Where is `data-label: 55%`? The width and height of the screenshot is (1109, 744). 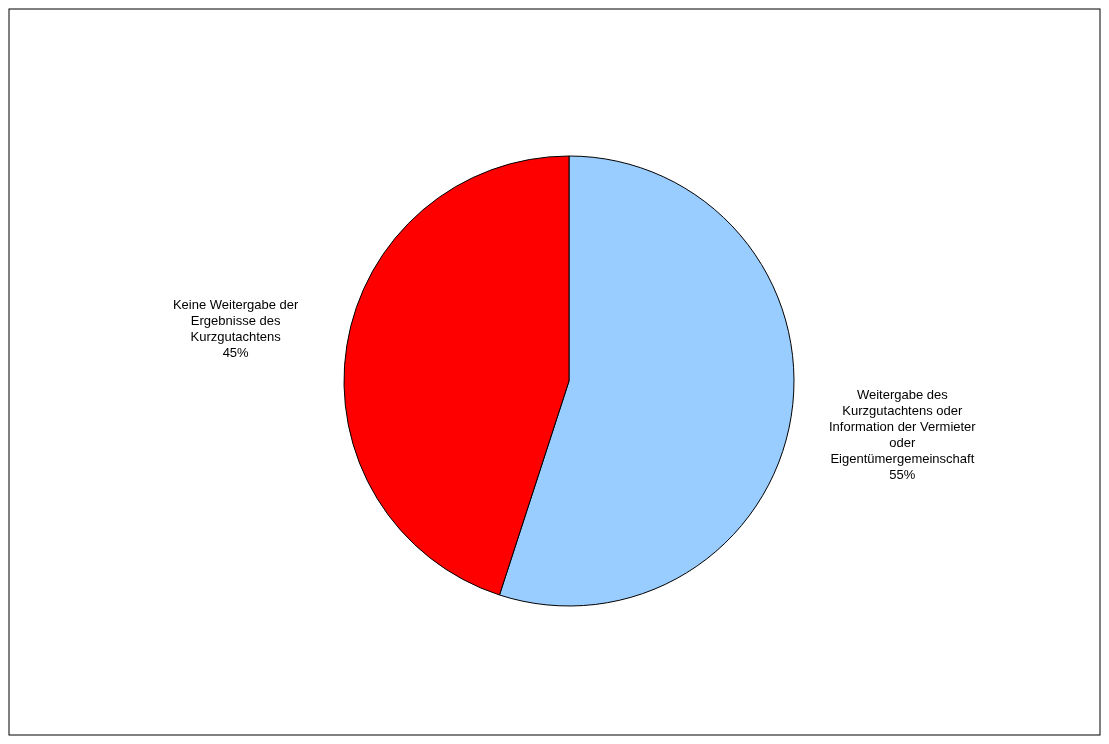 data-label: 55% is located at coordinates (902, 474).